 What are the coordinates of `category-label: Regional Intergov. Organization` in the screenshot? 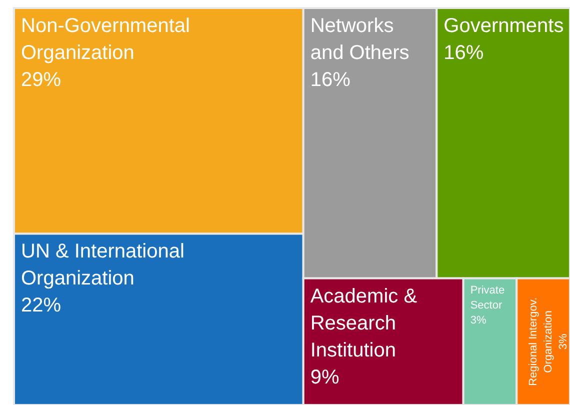 It's located at (541, 341).